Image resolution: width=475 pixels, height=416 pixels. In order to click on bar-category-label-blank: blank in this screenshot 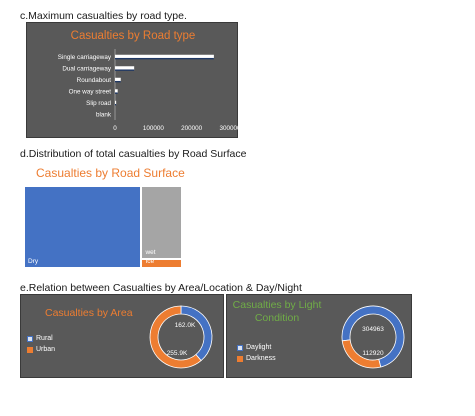, I will do `click(104, 115)`.